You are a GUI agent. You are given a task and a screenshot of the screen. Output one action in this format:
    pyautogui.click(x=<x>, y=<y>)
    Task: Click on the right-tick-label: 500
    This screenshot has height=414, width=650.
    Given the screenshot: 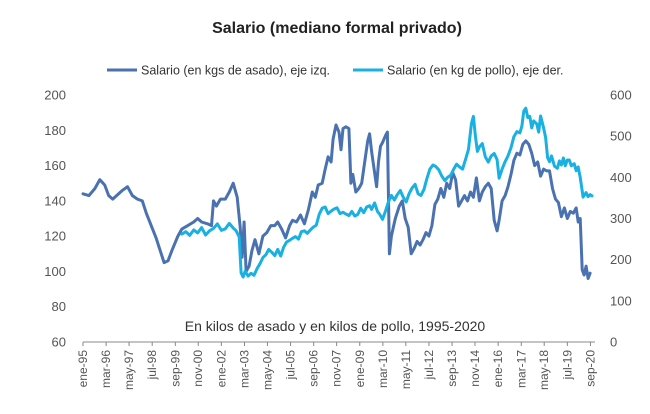 What is the action you would take?
    pyautogui.click(x=621, y=136)
    